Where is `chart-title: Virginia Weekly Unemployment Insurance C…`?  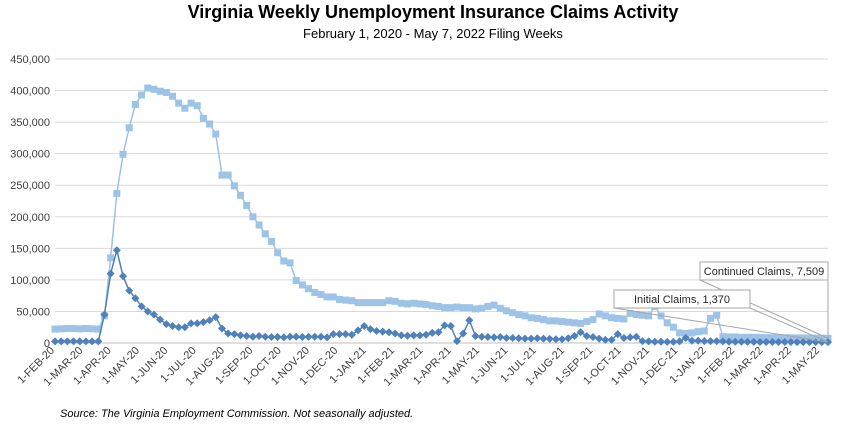
chart-title: Virginia Weekly Unemployment Insurance C… is located at coordinates (433, 12).